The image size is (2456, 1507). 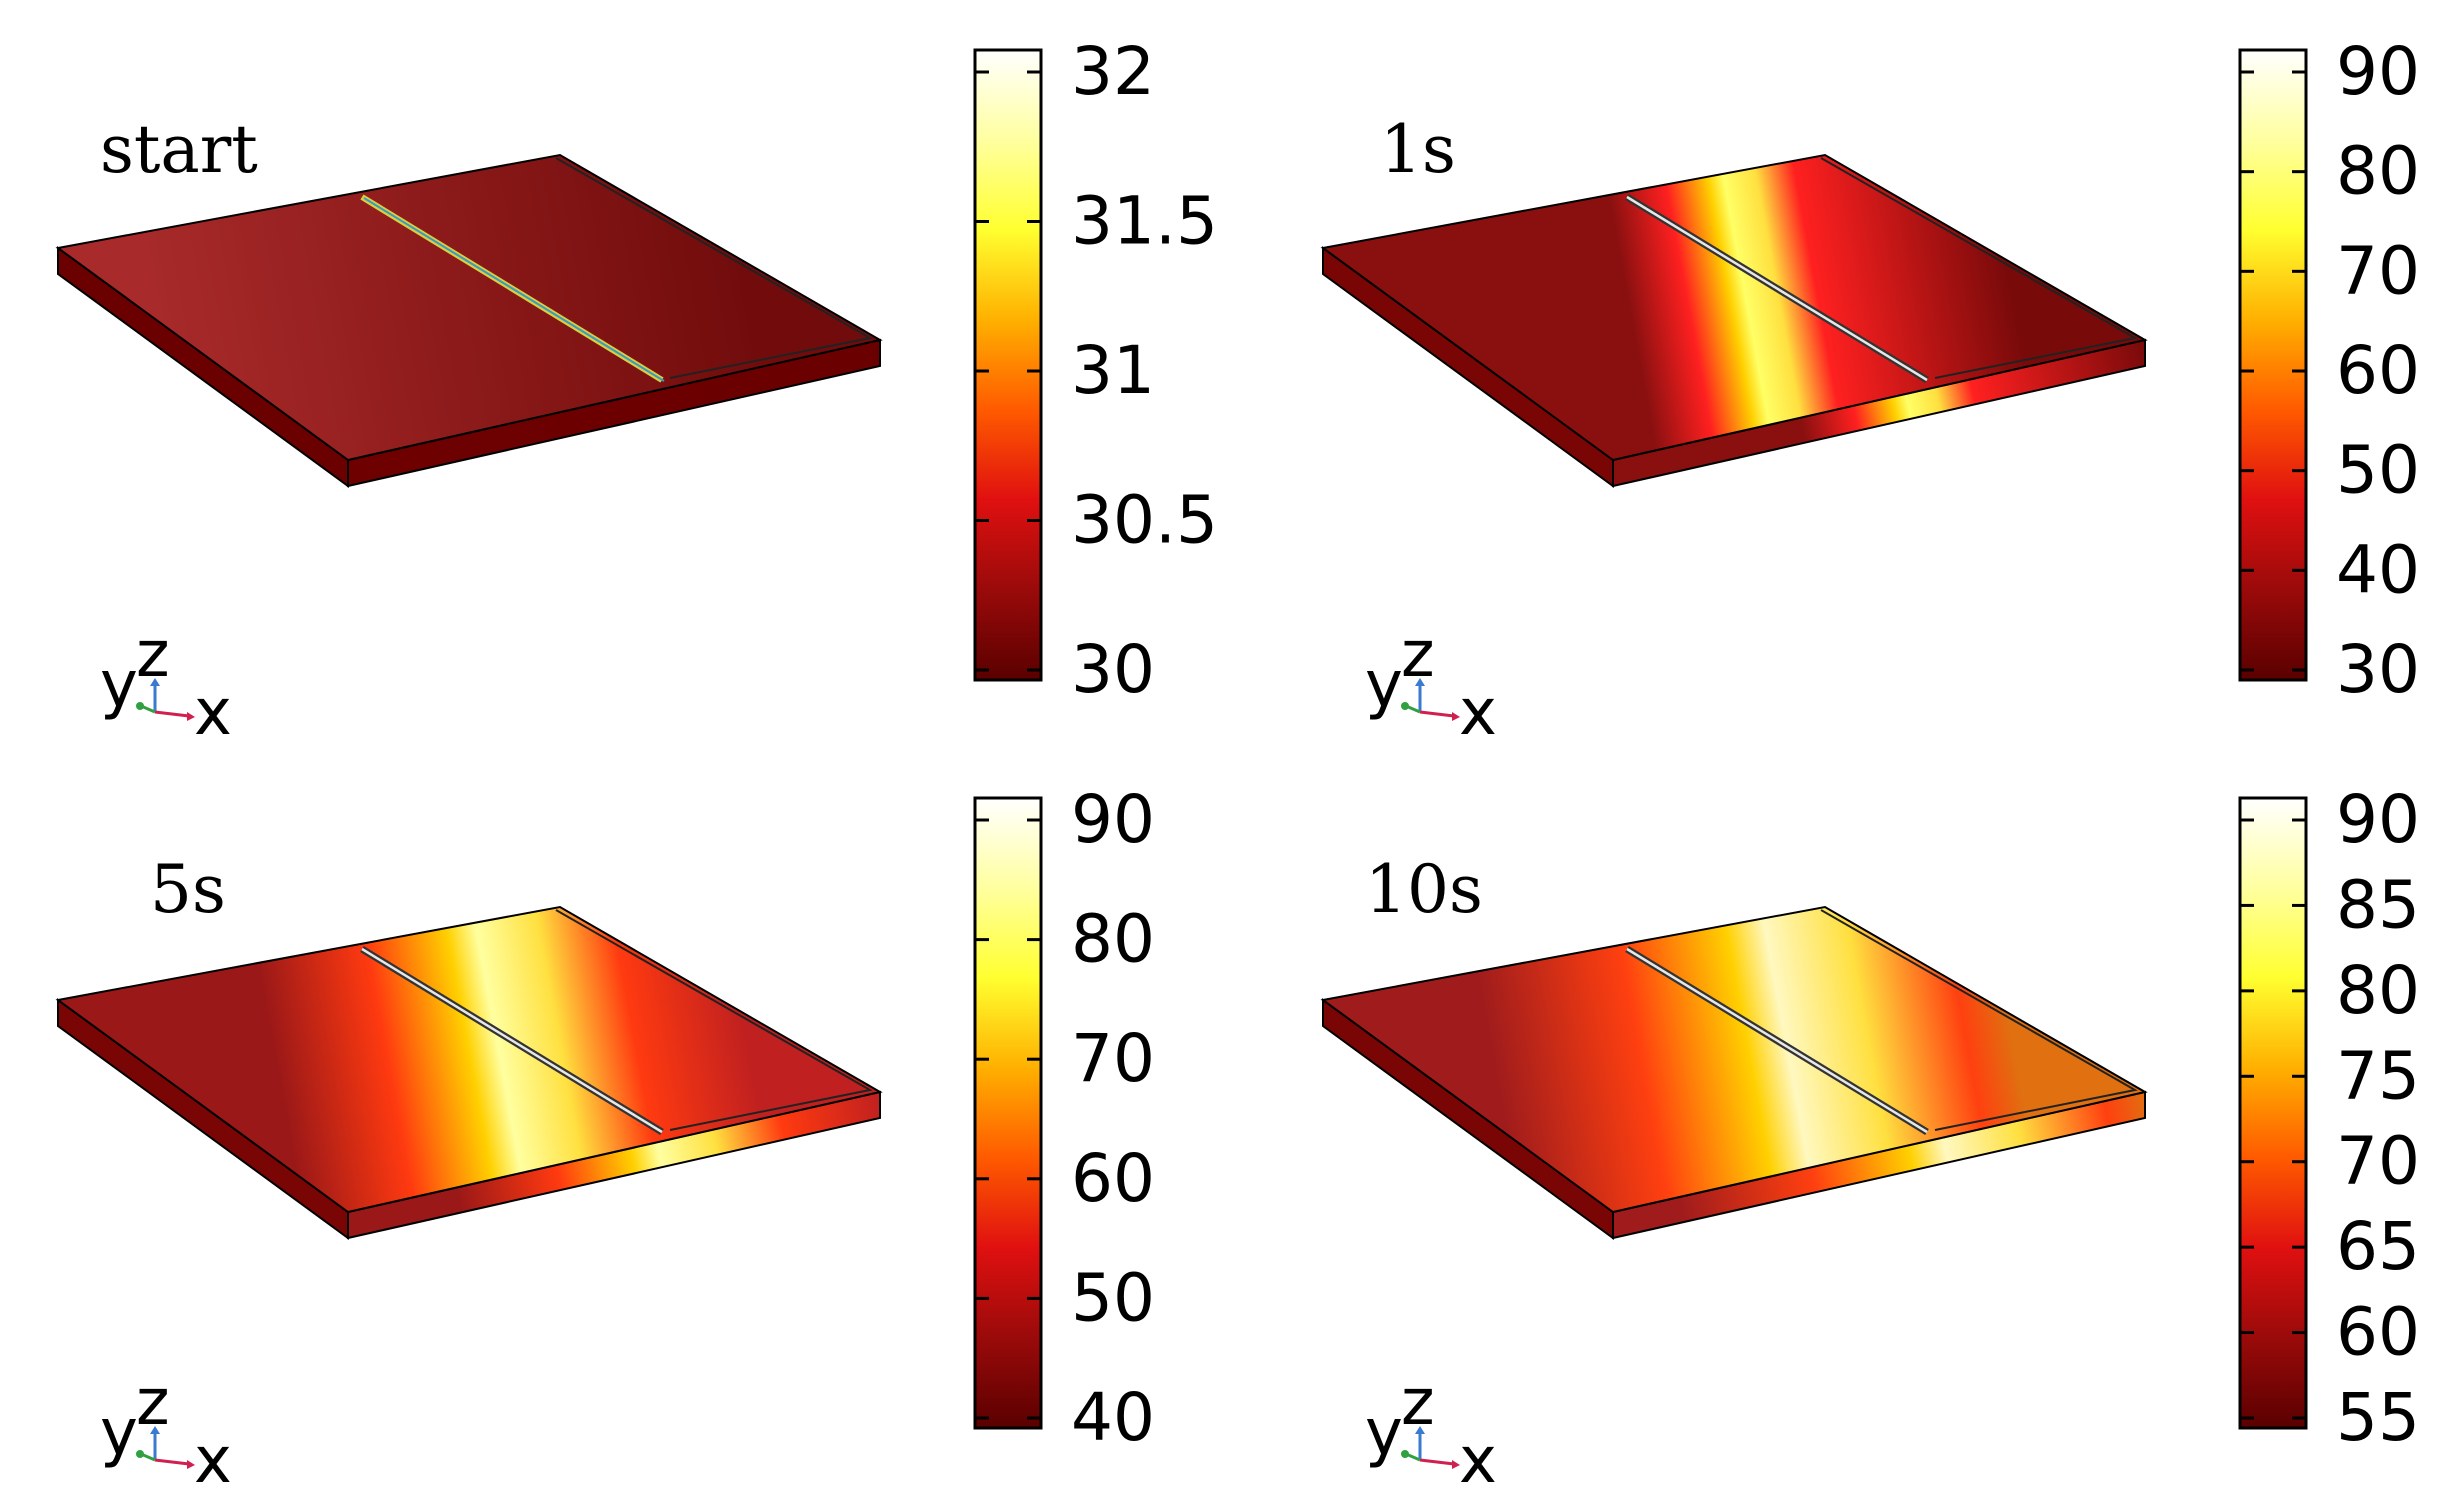 I want to click on colorbar-1s: 90 80 70 60 50 40 30, so click(x=2329, y=370).